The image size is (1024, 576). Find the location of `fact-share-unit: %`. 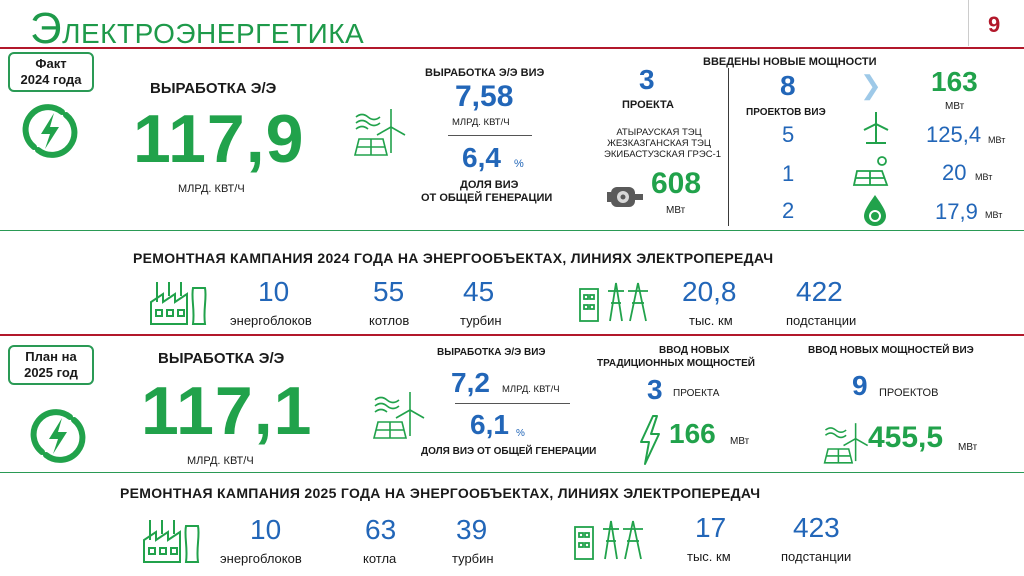

fact-share-unit: % is located at coordinates (519, 164).